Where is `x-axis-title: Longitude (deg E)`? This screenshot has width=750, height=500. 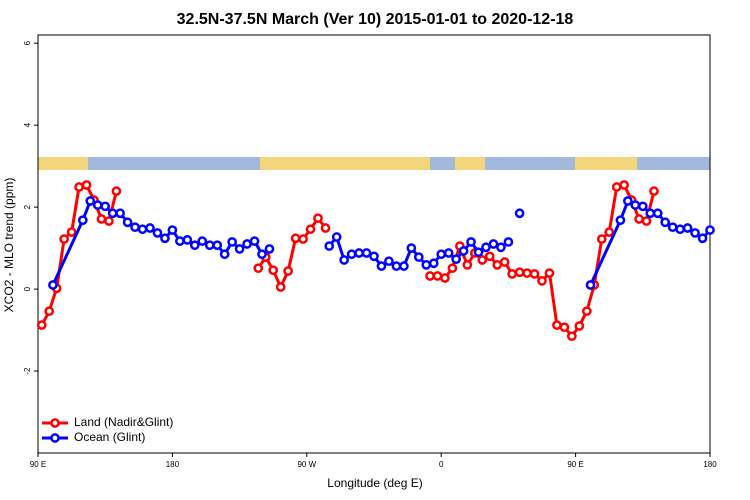
x-axis-title: Longitude (deg E) is located at coordinates (374, 483).